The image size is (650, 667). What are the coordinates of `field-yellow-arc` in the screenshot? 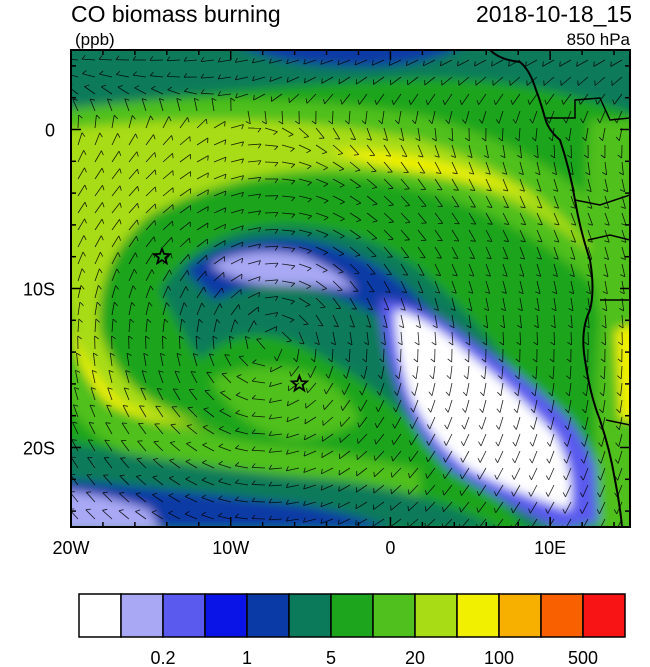 It's located at (435, 174).